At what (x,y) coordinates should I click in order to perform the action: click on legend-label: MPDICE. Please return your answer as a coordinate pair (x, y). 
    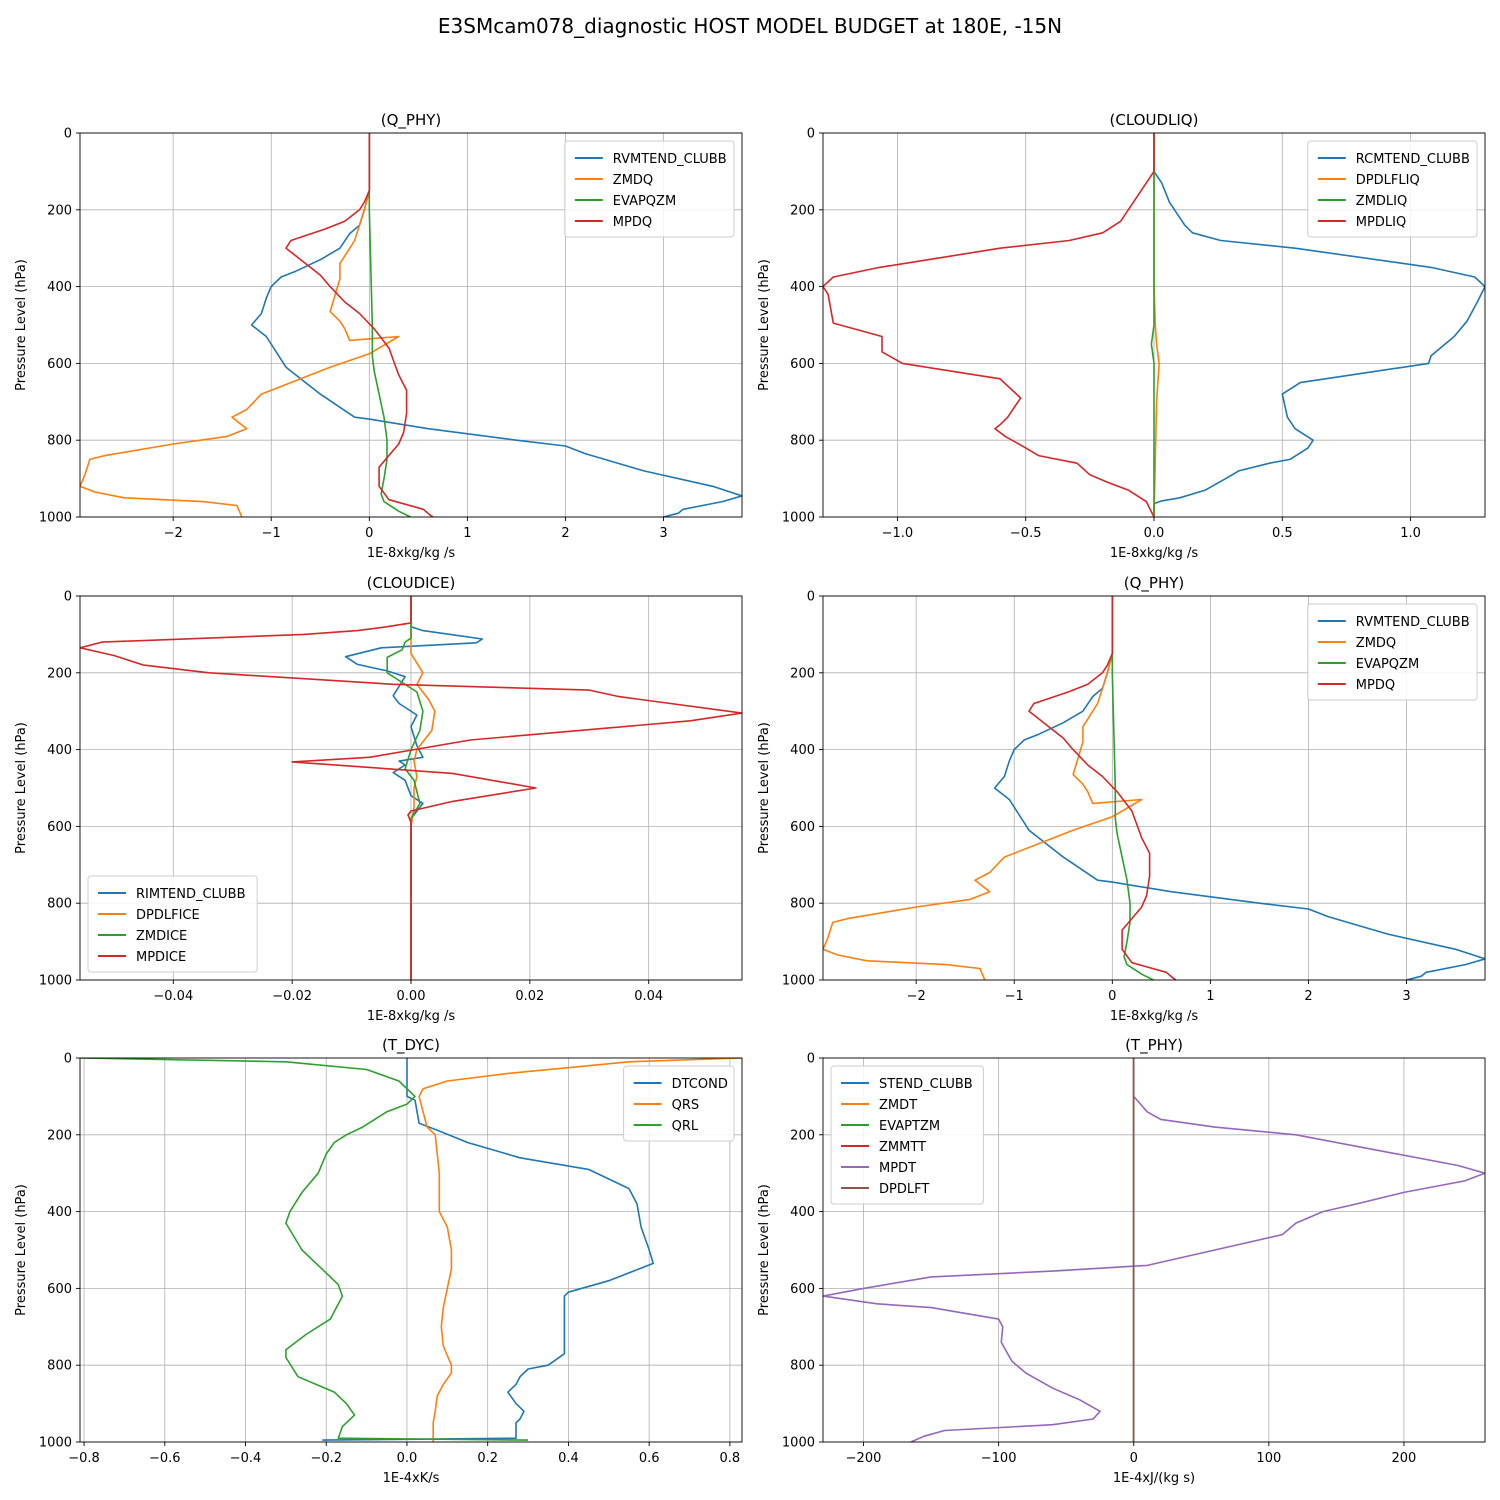
    Looking at the image, I should click on (161, 957).